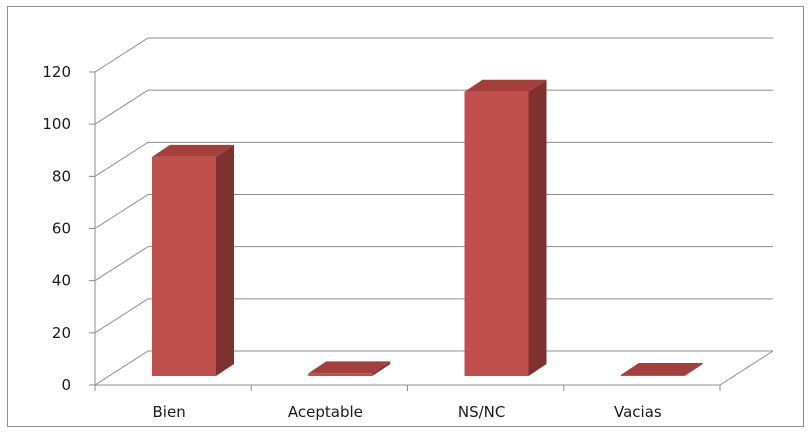 This screenshot has height=433, width=811. Describe the element at coordinates (325, 412) in the screenshot. I see `x-category-label: Aceptable` at that location.